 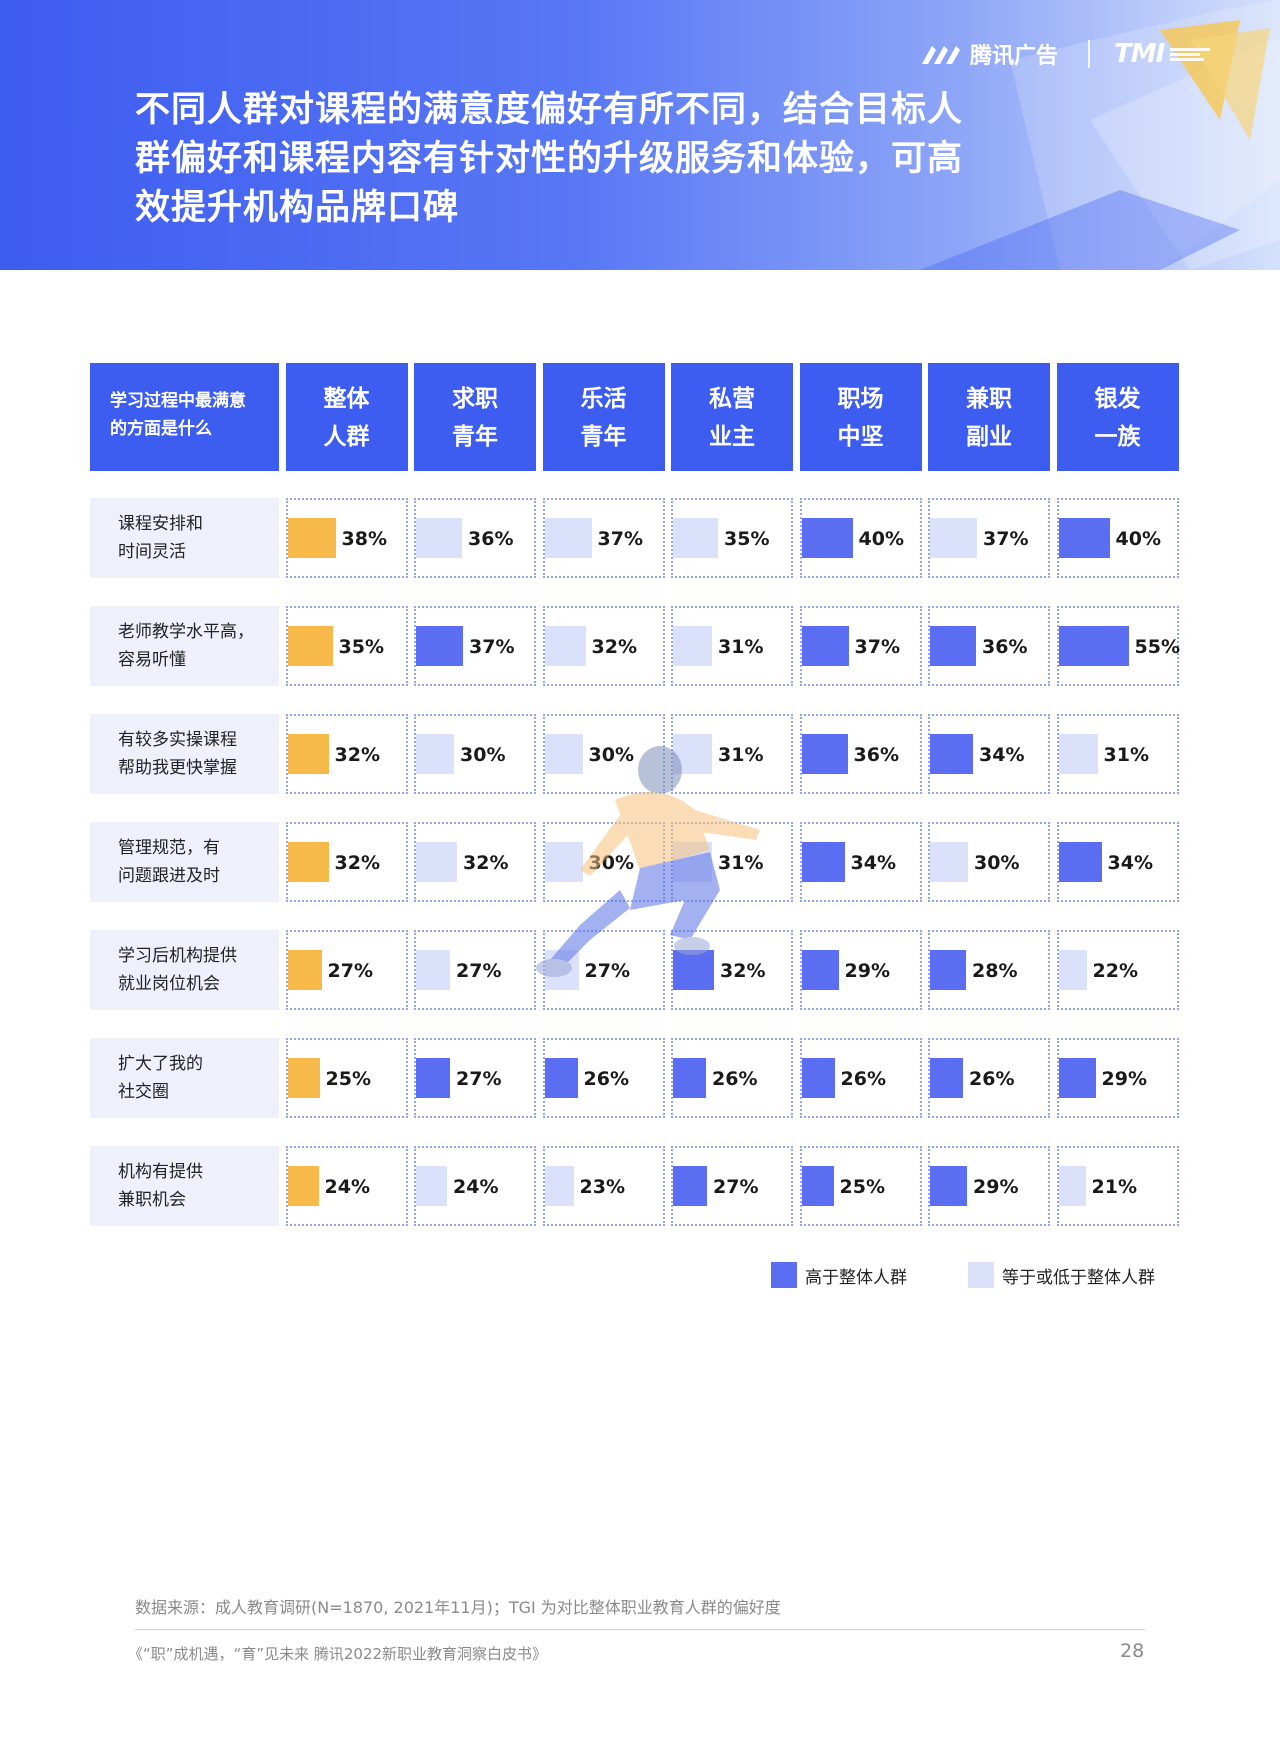 What do you see at coordinates (1157, 647) in the screenshot?
I see `value-label: 55%` at bounding box center [1157, 647].